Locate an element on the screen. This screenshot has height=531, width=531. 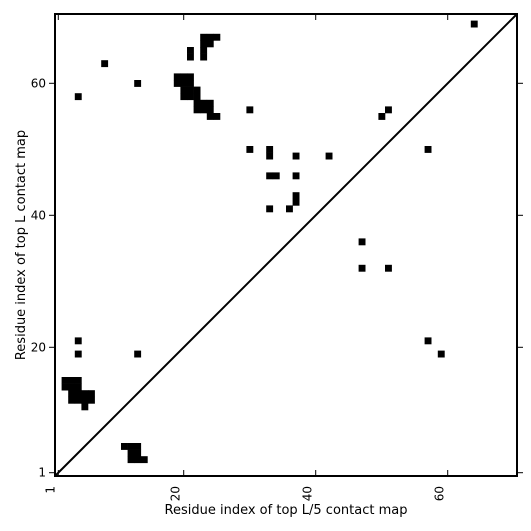
y-tick-label: 60 is located at coordinates (38, 83).